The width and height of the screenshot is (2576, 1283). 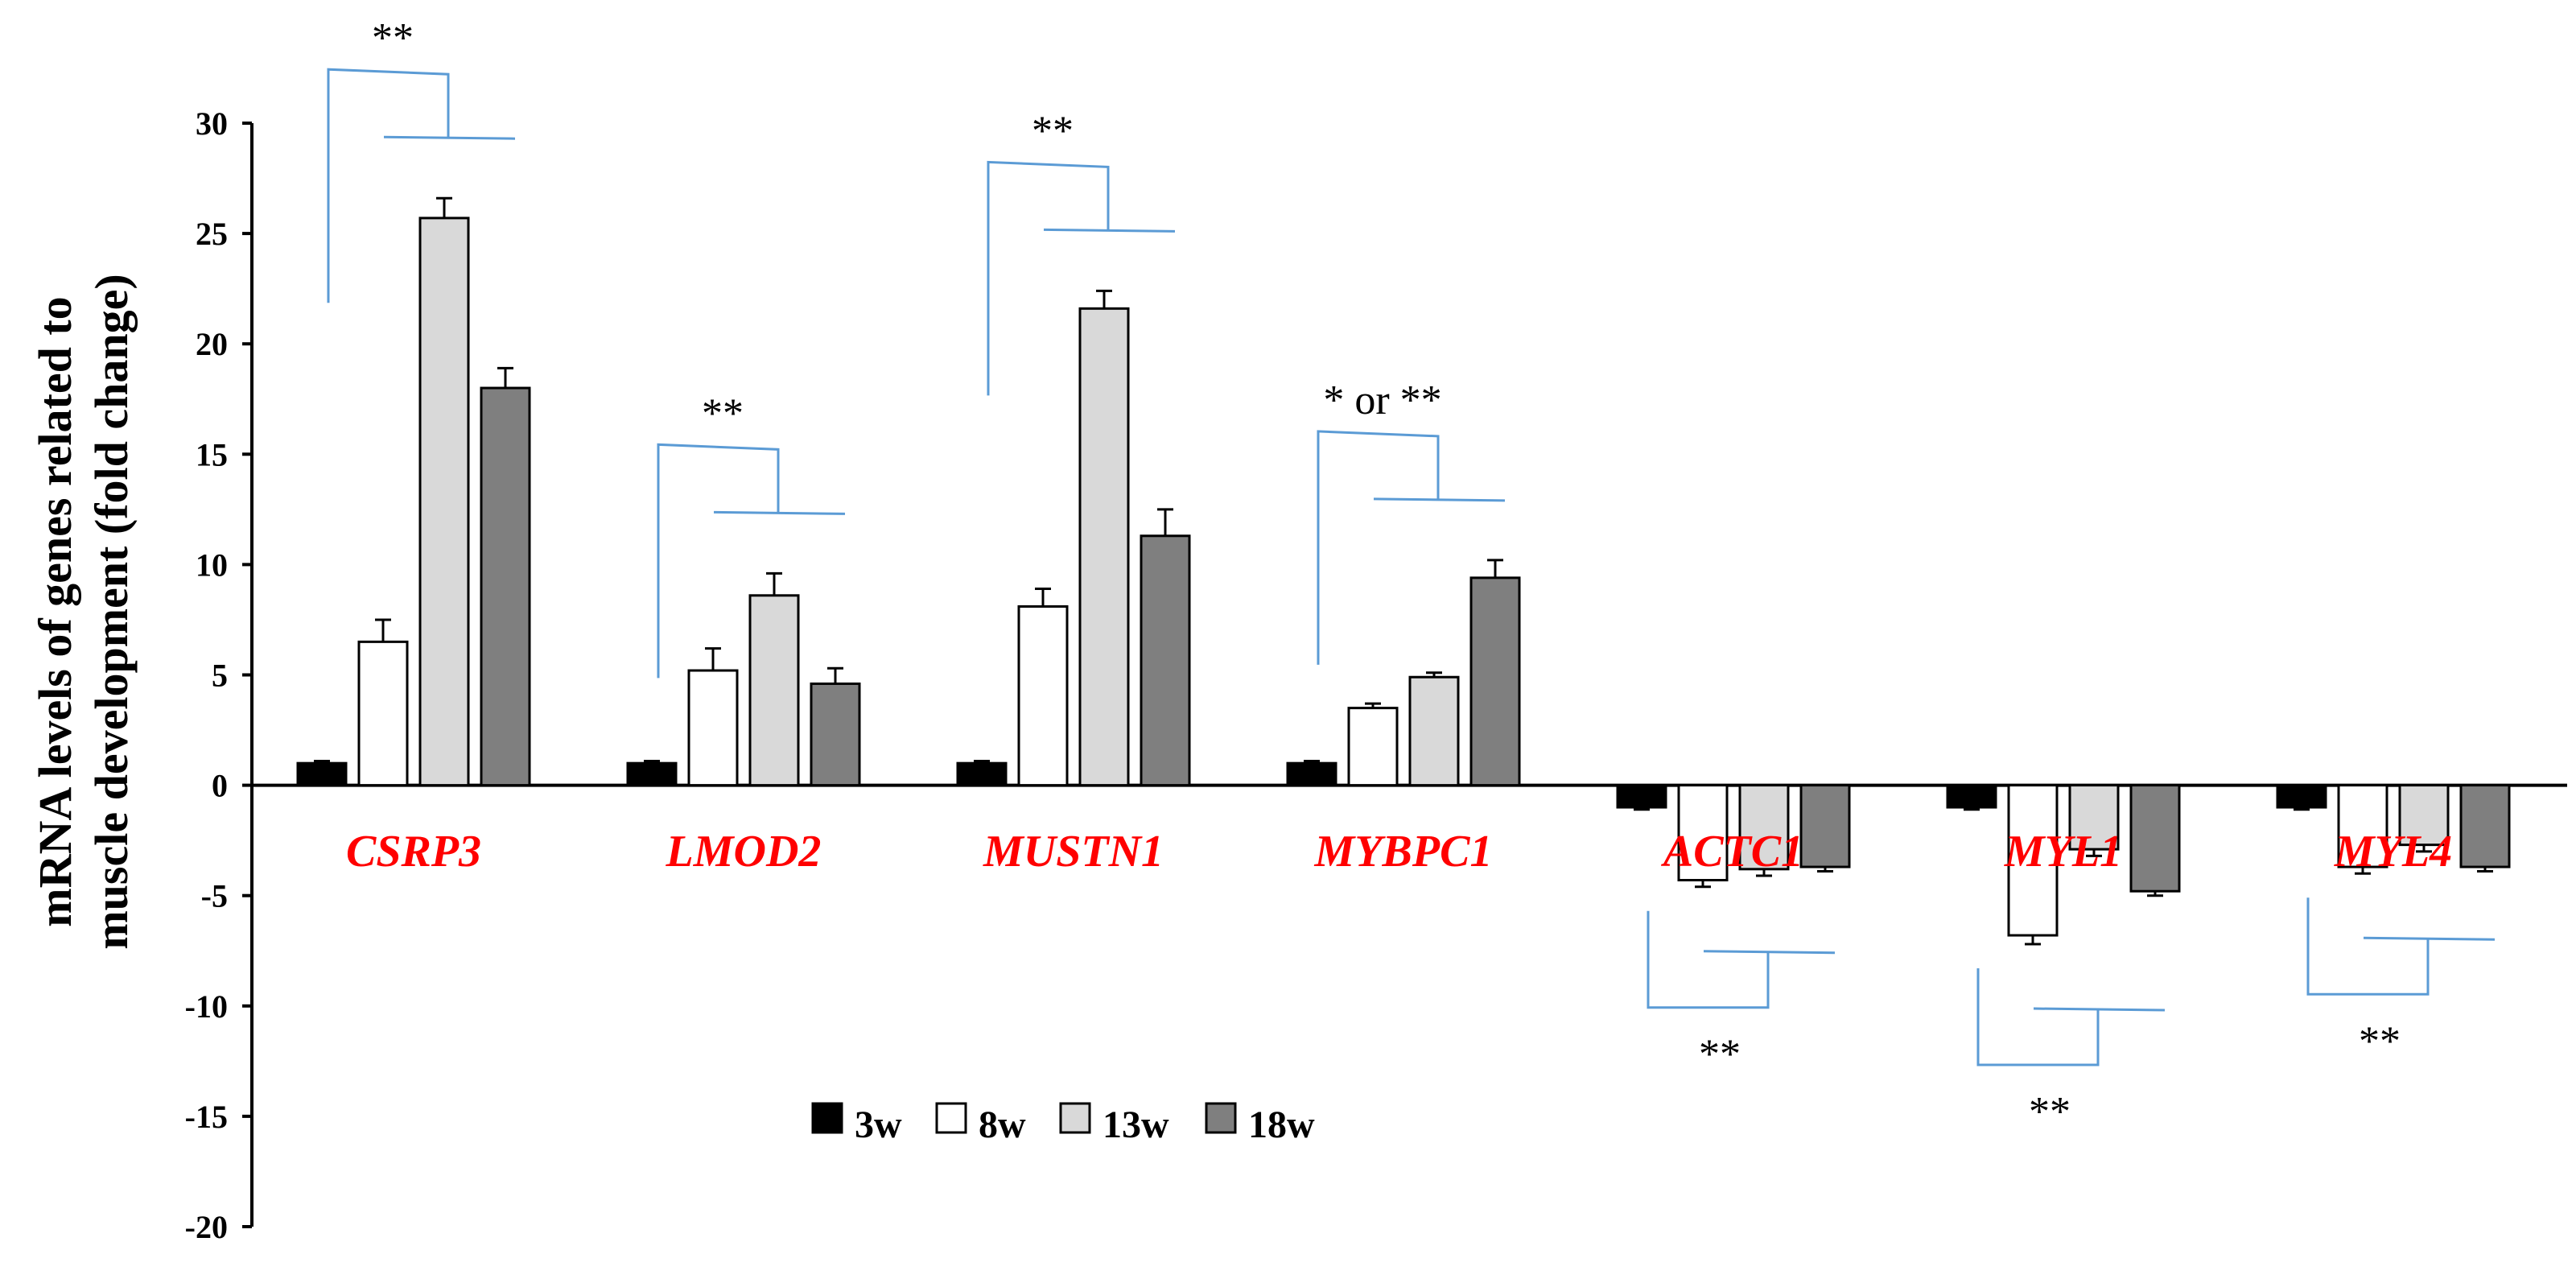 What do you see at coordinates (774, 690) in the screenshot?
I see `bar-lmod2-13w` at bounding box center [774, 690].